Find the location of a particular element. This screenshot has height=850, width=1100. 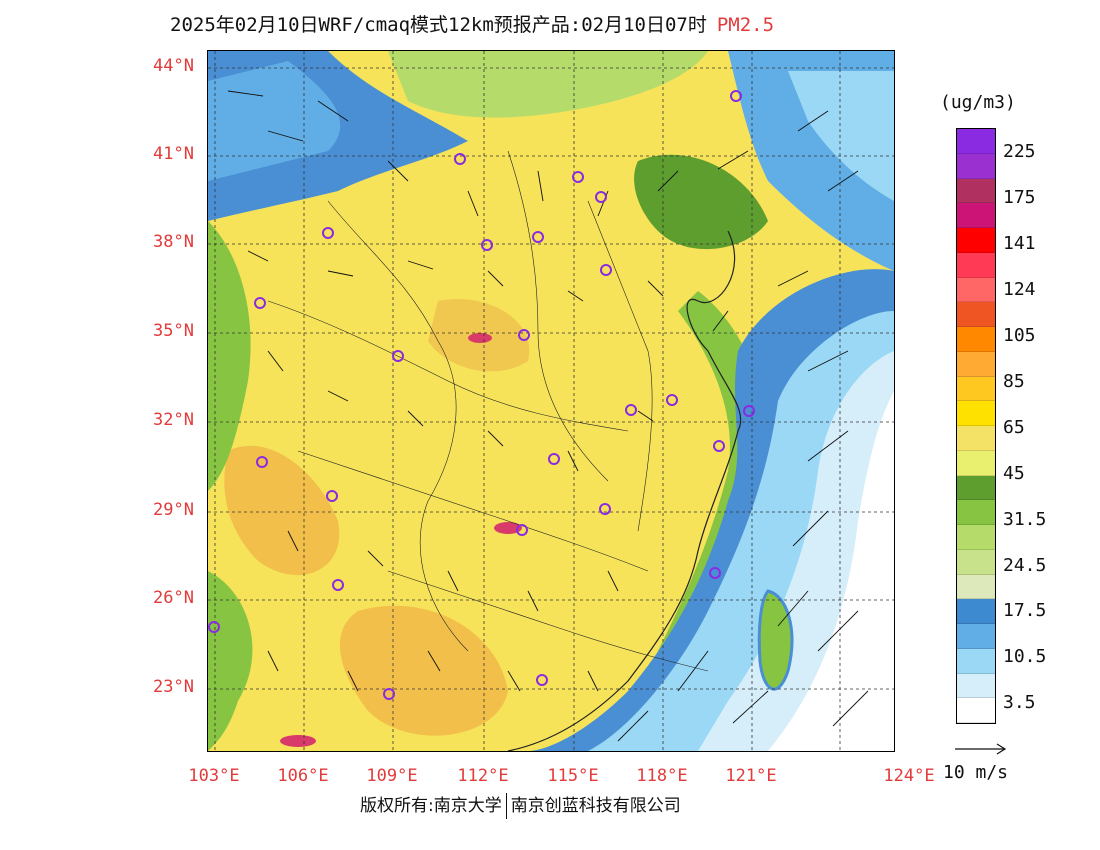

legend-label: 17.5 is located at coordinates (1025, 610).